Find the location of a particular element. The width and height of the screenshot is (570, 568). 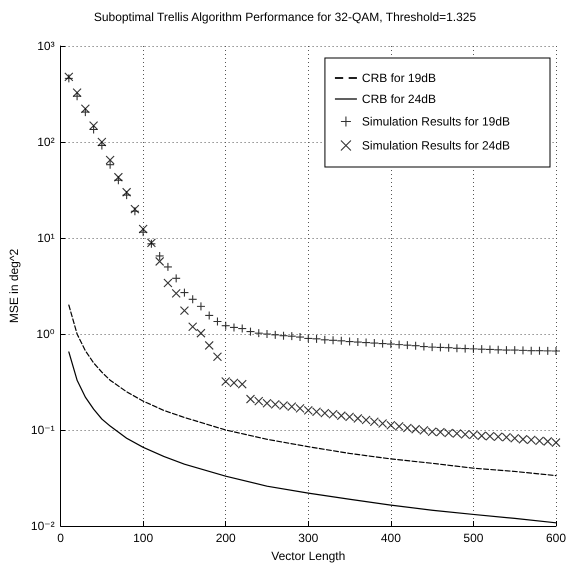

y-tick-label: 10² is located at coordinates (46, 142).